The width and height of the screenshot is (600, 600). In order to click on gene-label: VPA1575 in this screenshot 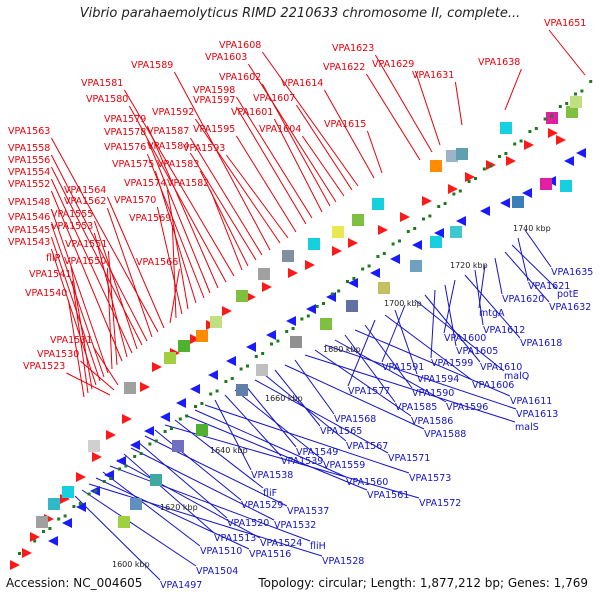, I will do `click(133, 164)`.